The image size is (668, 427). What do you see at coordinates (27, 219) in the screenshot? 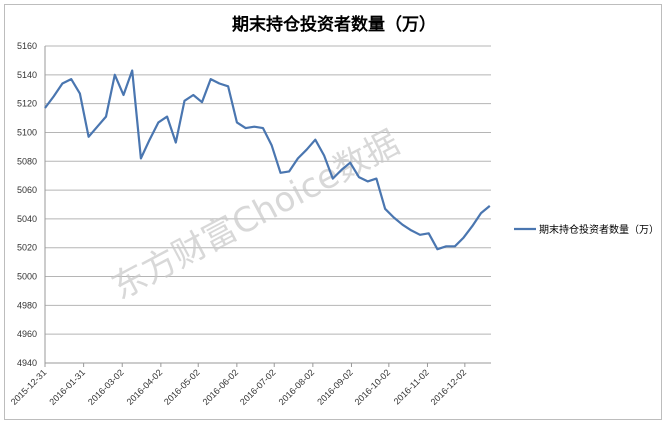
I see `y-tick-label: 5040` at bounding box center [27, 219].